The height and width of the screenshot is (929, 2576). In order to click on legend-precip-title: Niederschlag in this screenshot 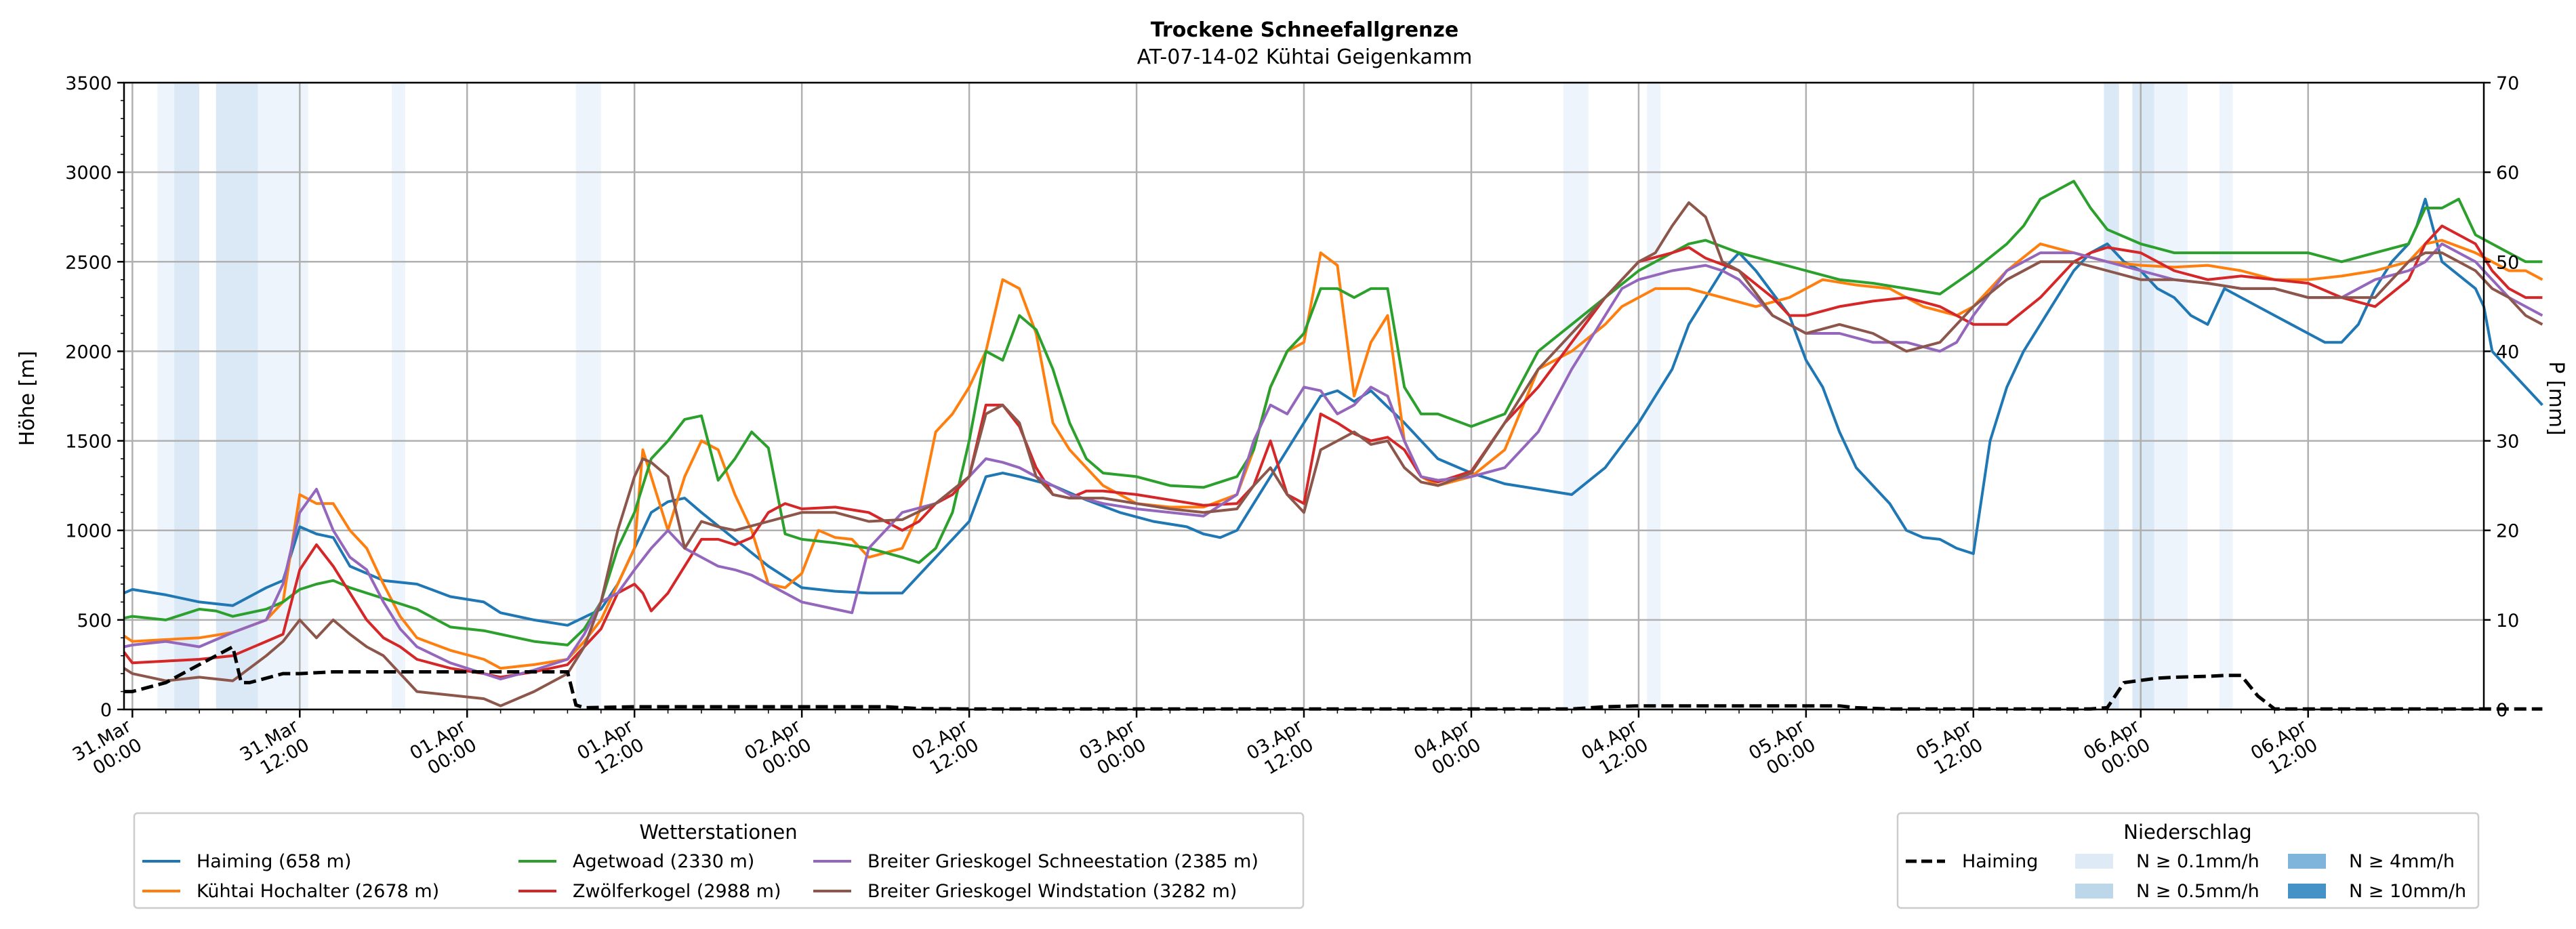, I will do `click(2187, 832)`.